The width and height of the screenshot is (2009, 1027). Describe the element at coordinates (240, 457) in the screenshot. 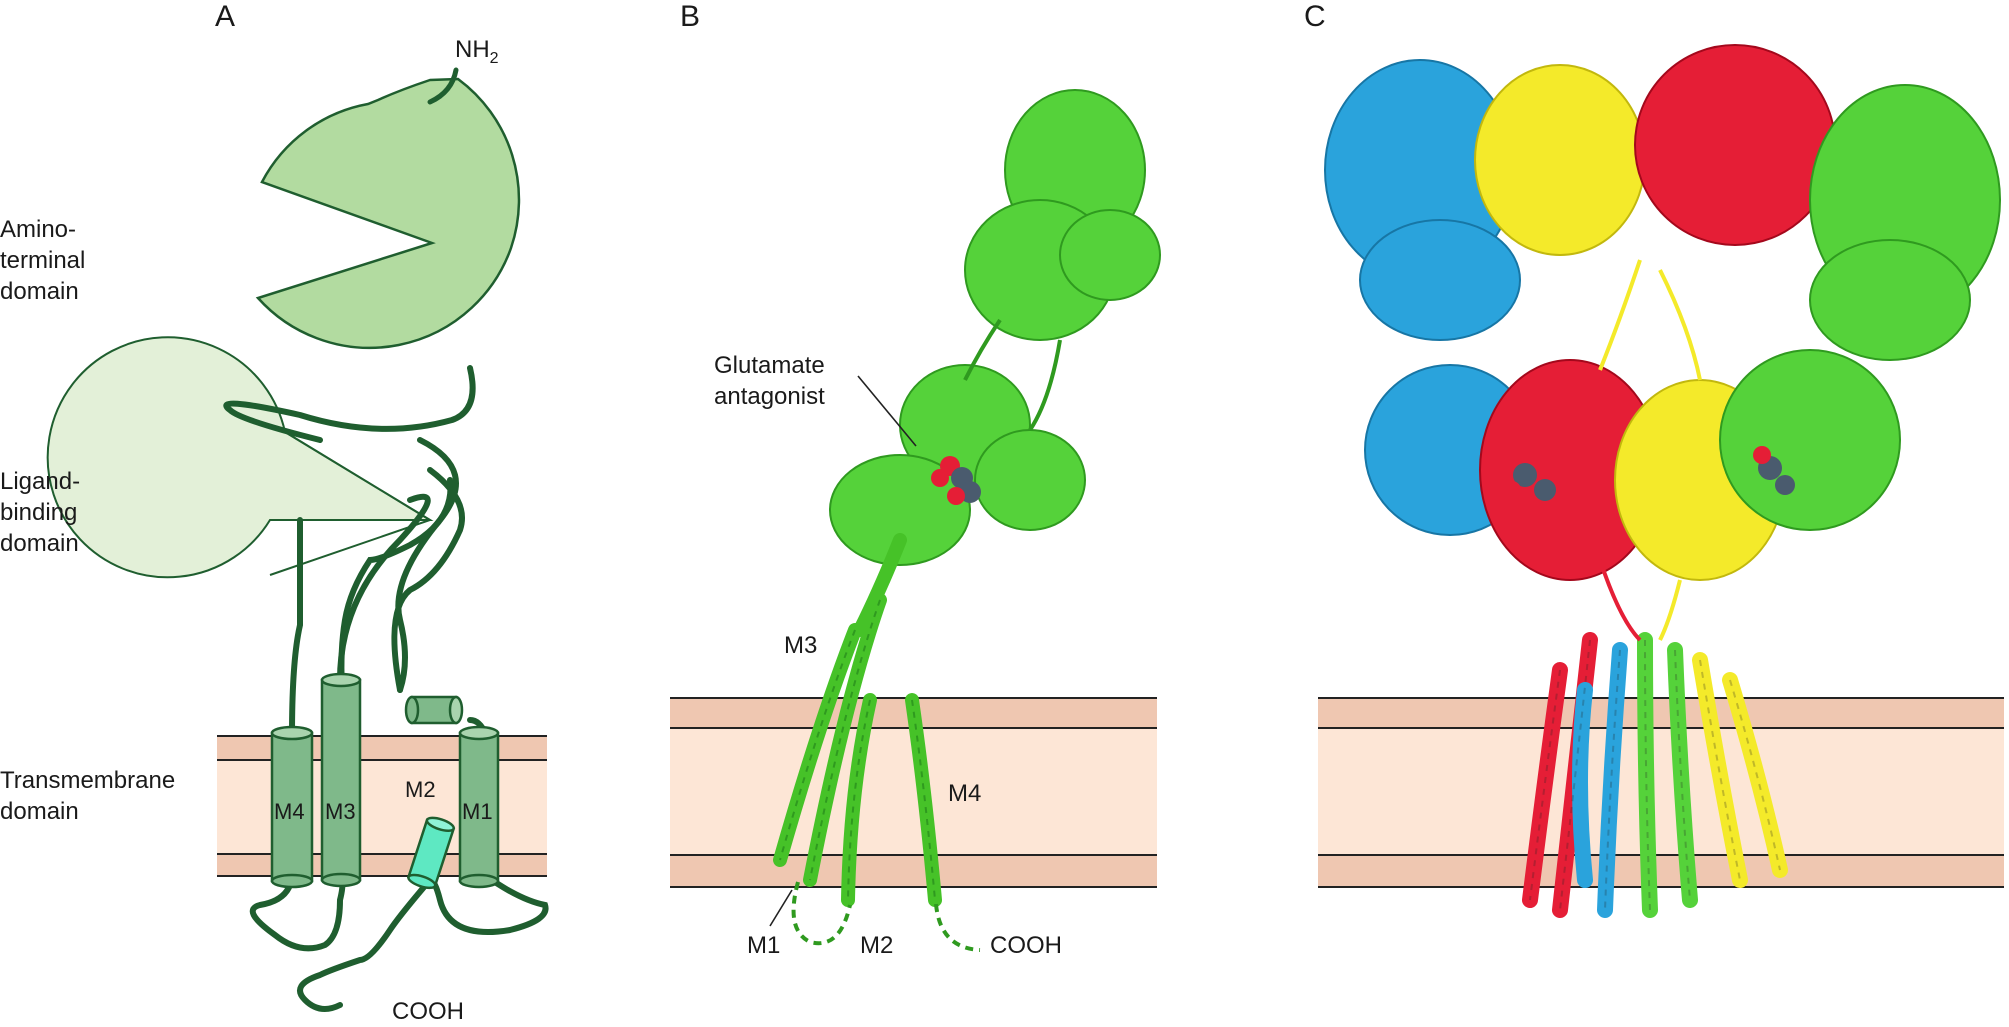

I see `ligand-binding-domain-shape` at that location.